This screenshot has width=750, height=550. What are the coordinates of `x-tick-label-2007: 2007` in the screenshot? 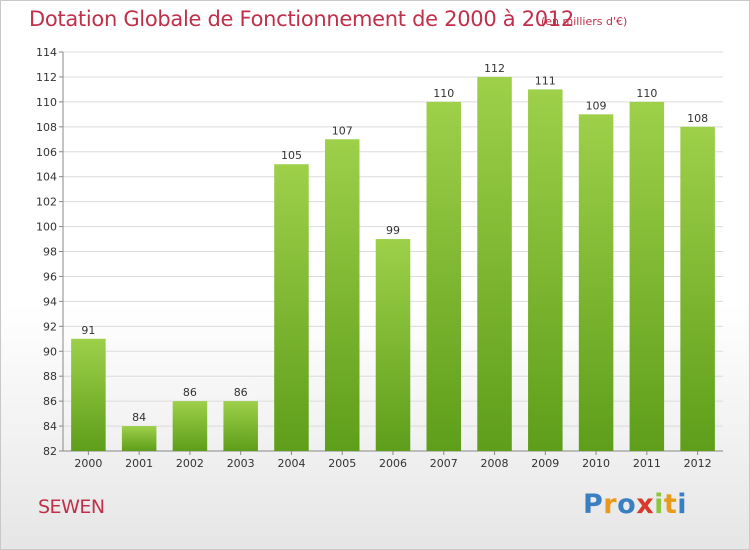 It's located at (444, 463).